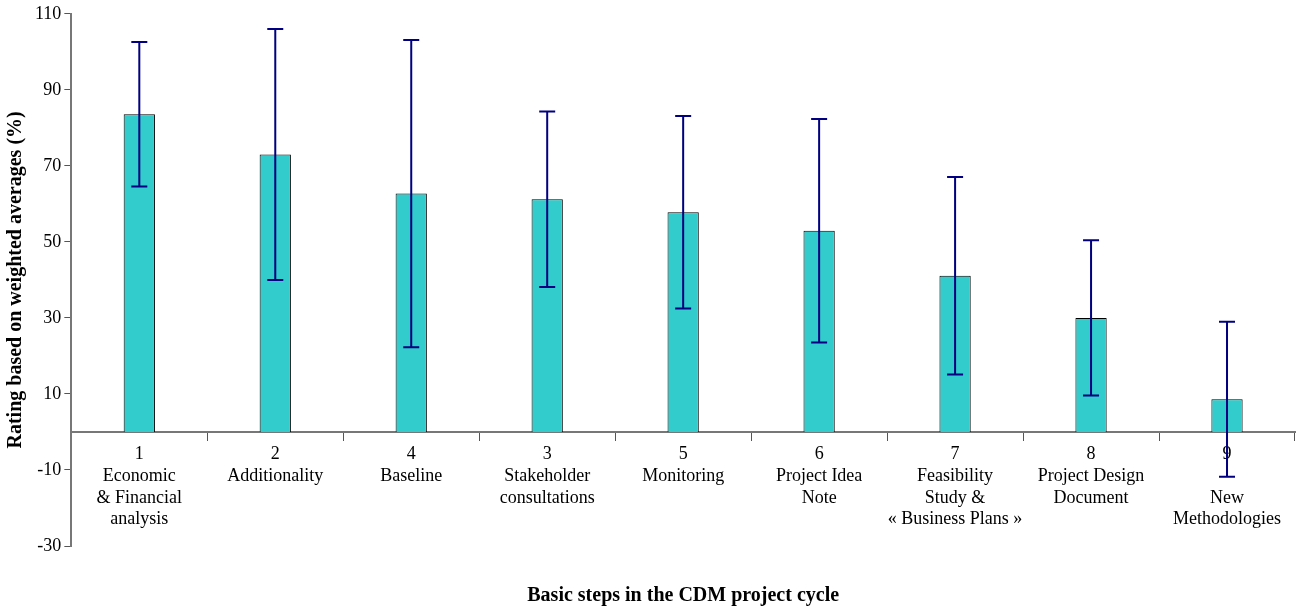 This screenshot has width=1300, height=608. I want to click on x-tick-label: 2 Additionality, so click(275, 464).